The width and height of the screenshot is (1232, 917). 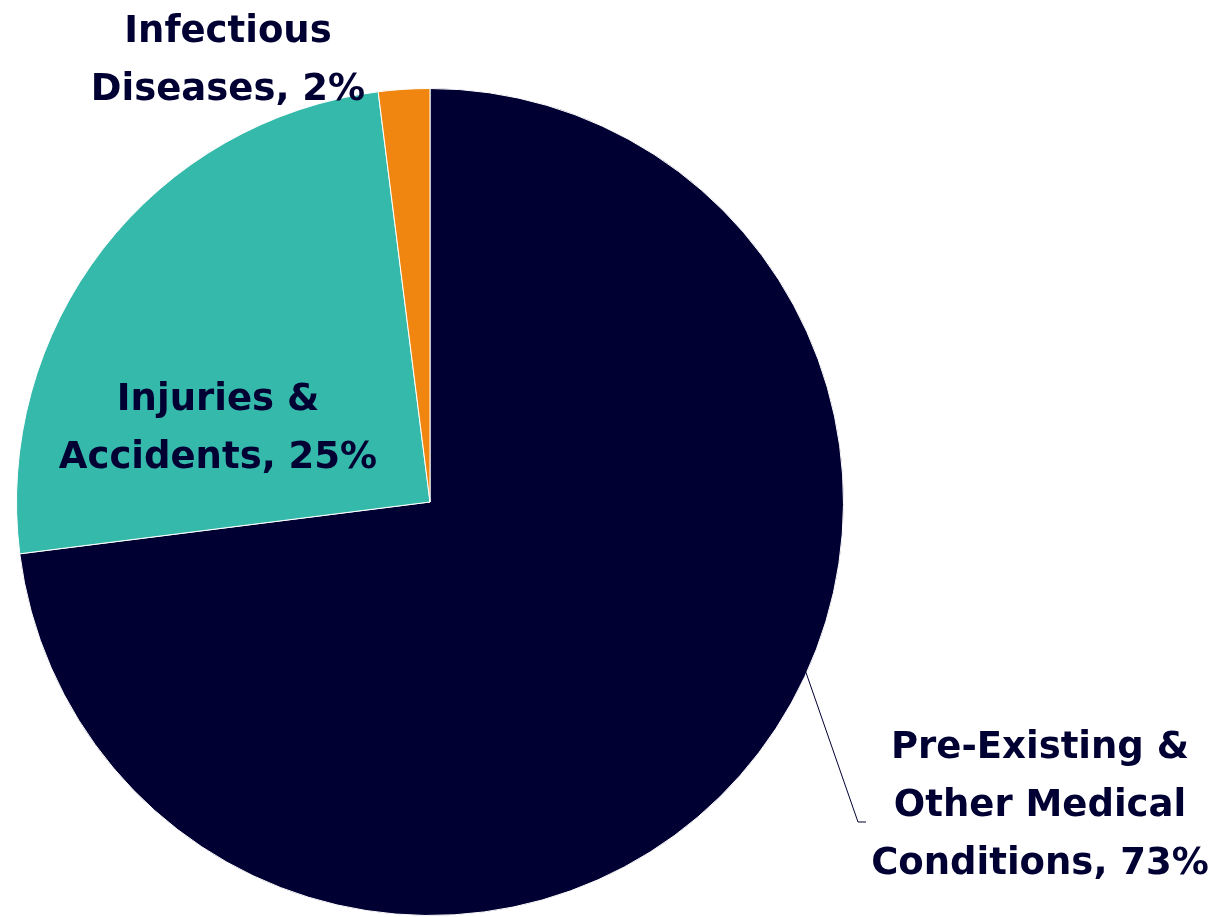 What do you see at coordinates (228, 58) in the screenshot?
I see `slice-label: Infectious Diseases, 2%` at bounding box center [228, 58].